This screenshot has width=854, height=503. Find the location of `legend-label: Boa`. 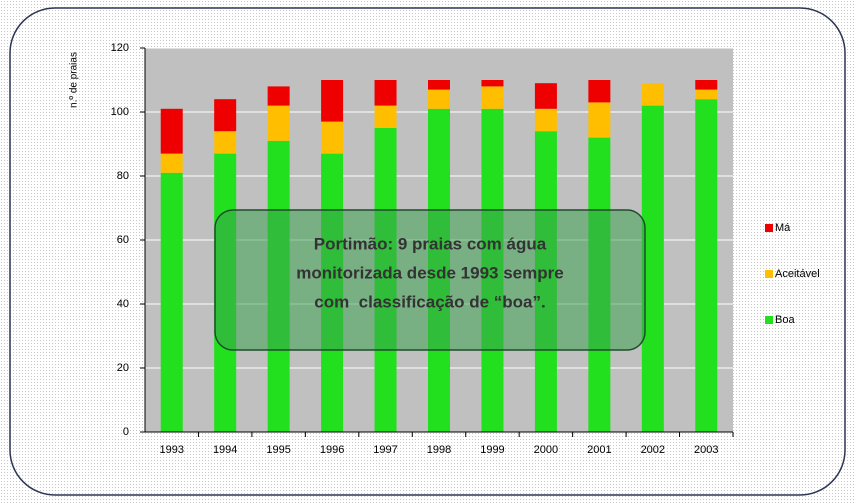

legend-label: Boa is located at coordinates (785, 320).